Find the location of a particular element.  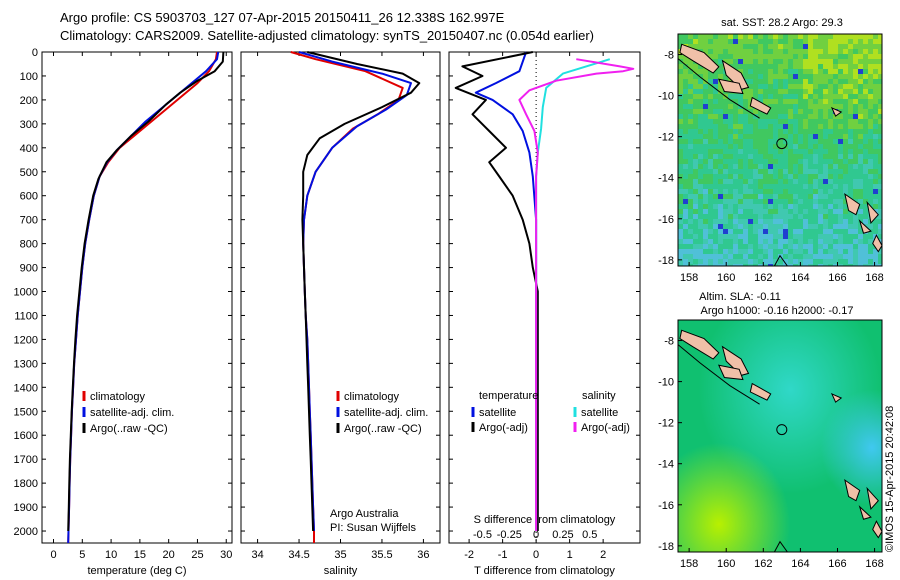

sst-map-title: sat. SST: 28.2 Argo: 29.3 is located at coordinates (782, 23).